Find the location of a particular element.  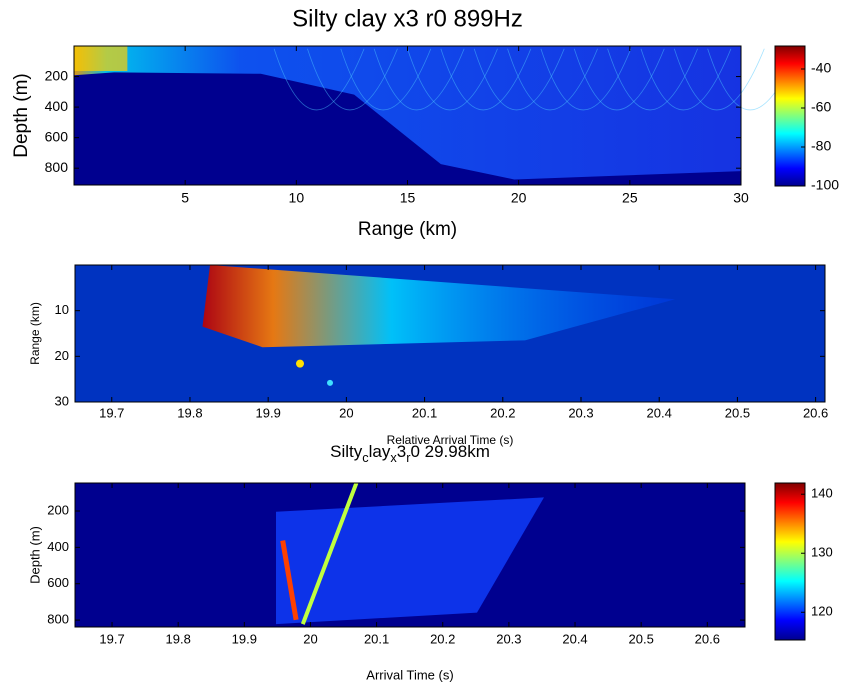

y-tick-label: 10 is located at coordinates (62, 309).